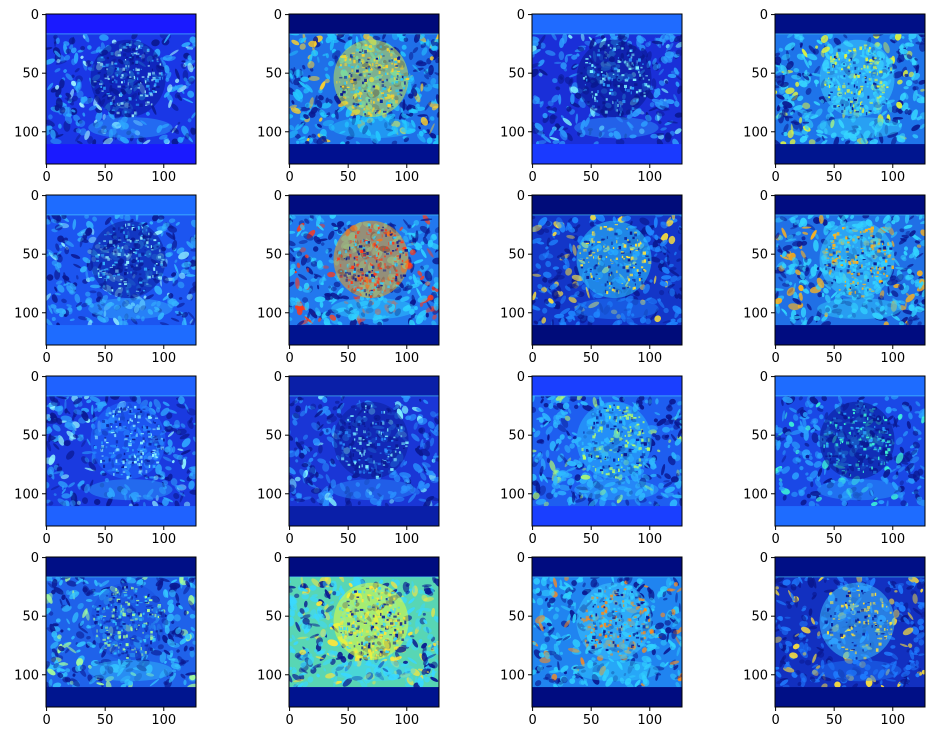  Describe the element at coordinates (373, 309) in the screenshot. I see `object-tail` at that location.